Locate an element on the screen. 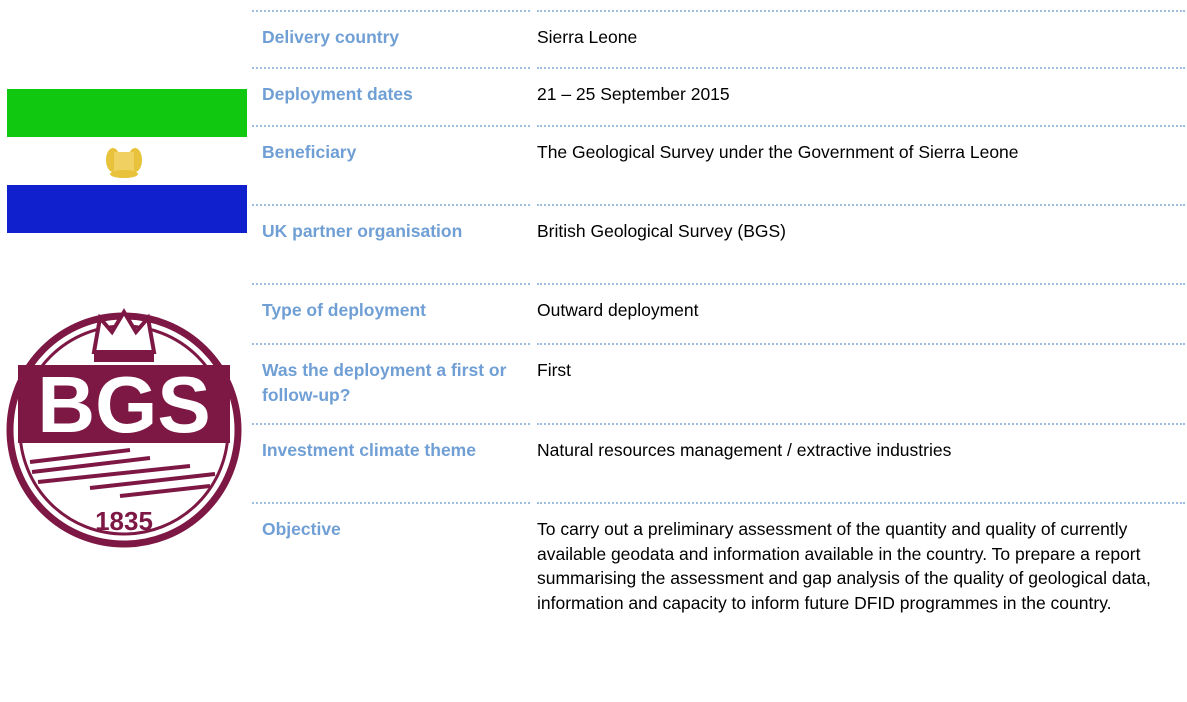 The width and height of the screenshot is (1187, 702). row-label: Objective is located at coordinates (301, 529).